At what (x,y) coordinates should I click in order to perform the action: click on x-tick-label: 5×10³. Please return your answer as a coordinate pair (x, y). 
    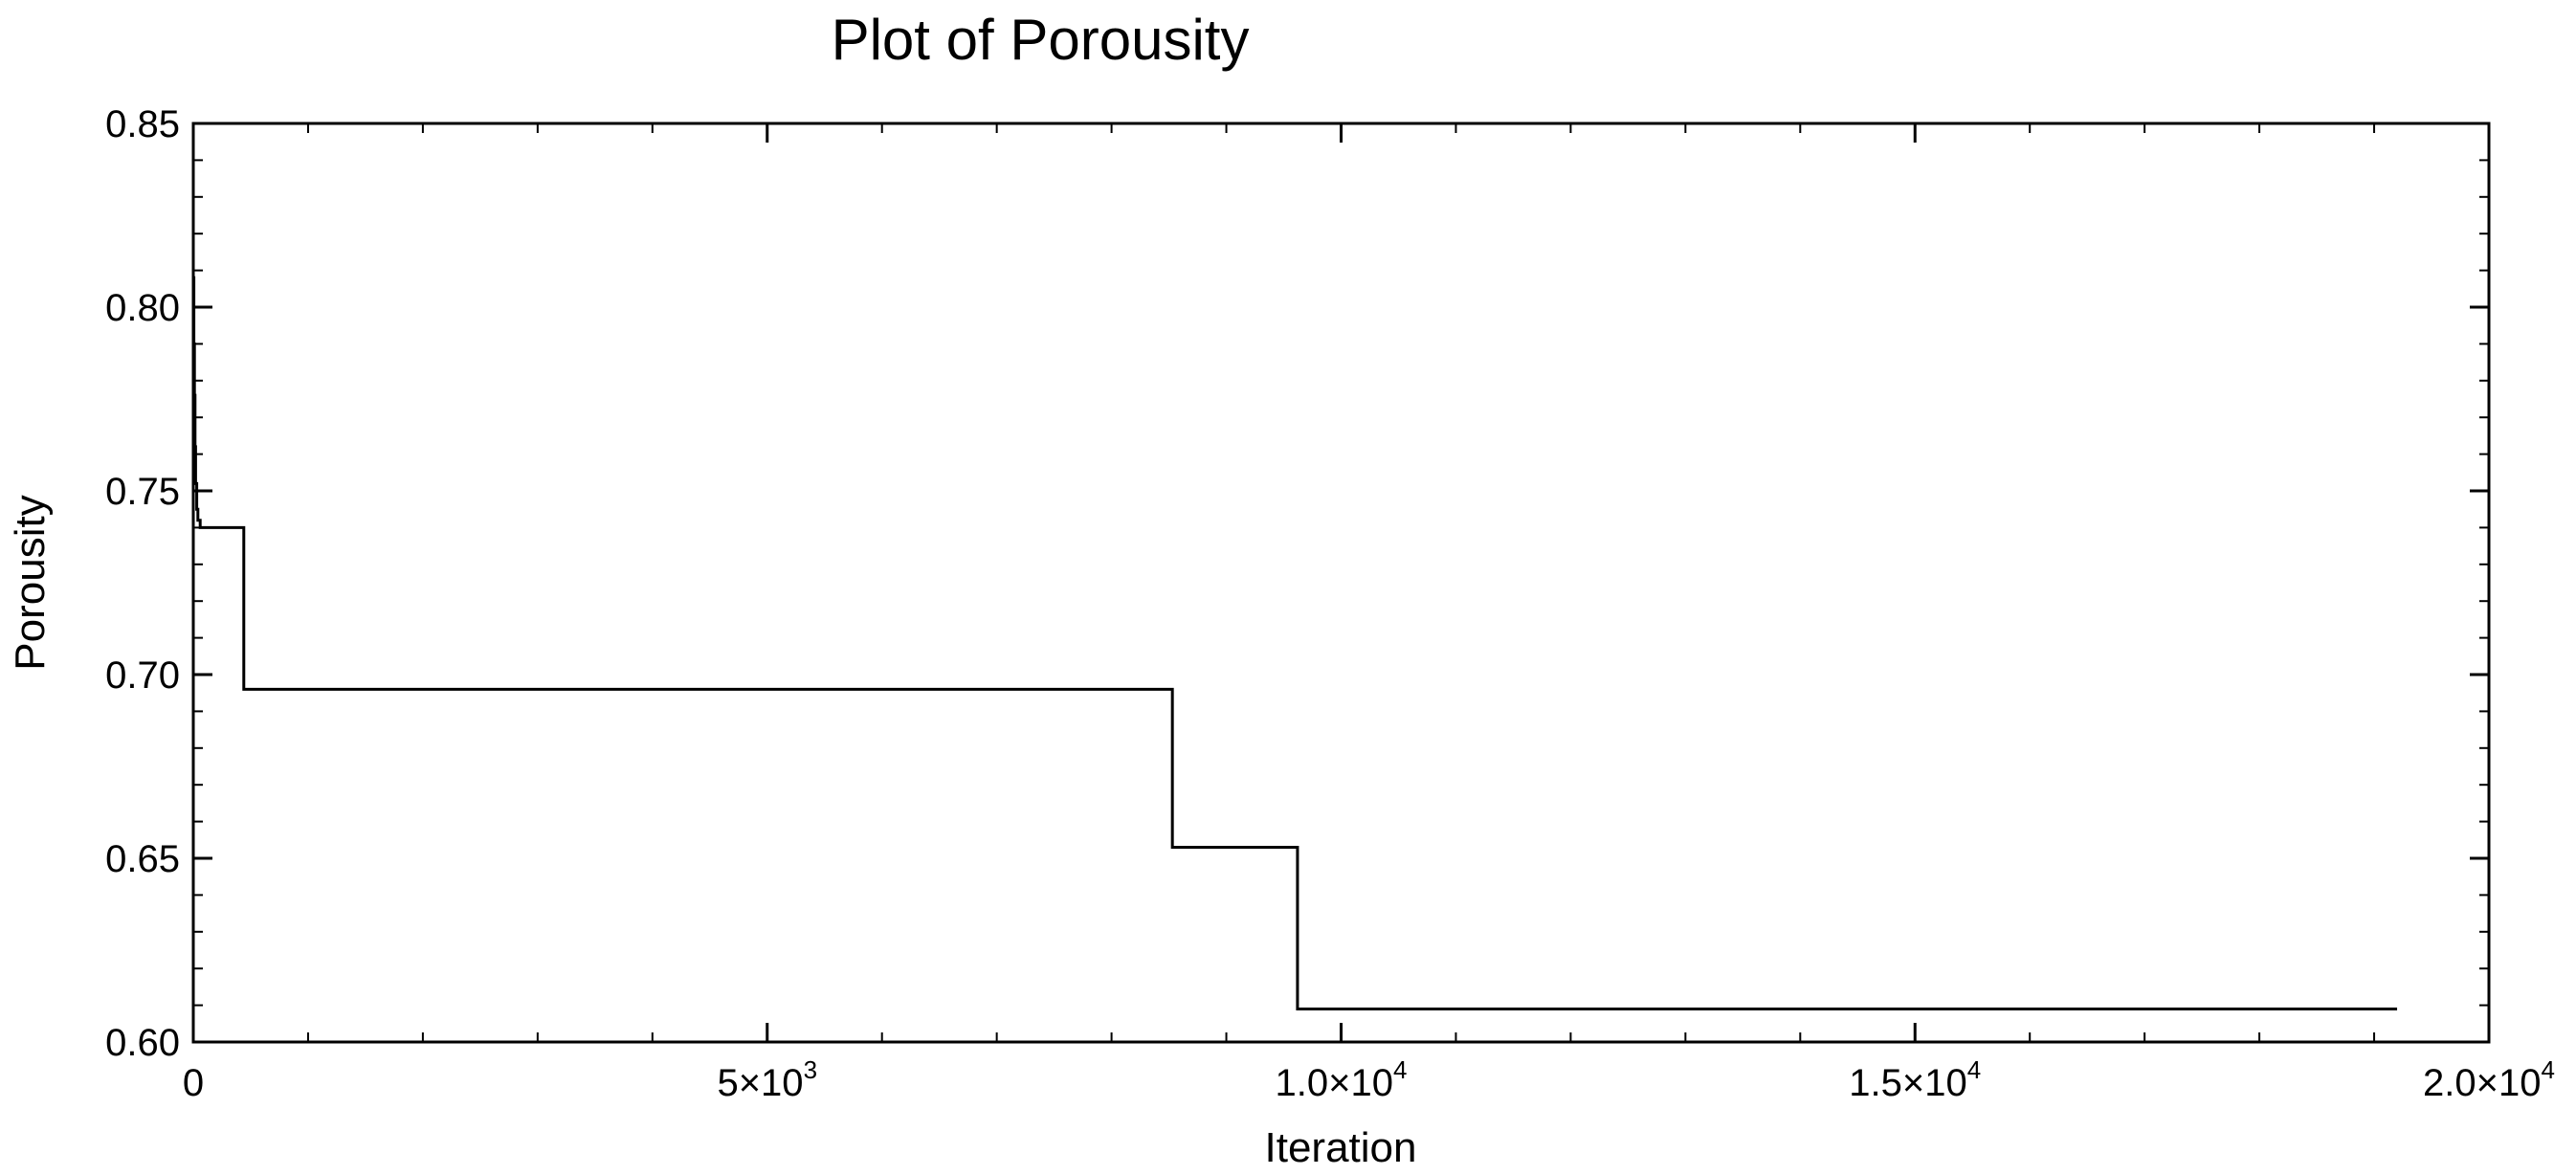
    Looking at the image, I should click on (767, 1079).